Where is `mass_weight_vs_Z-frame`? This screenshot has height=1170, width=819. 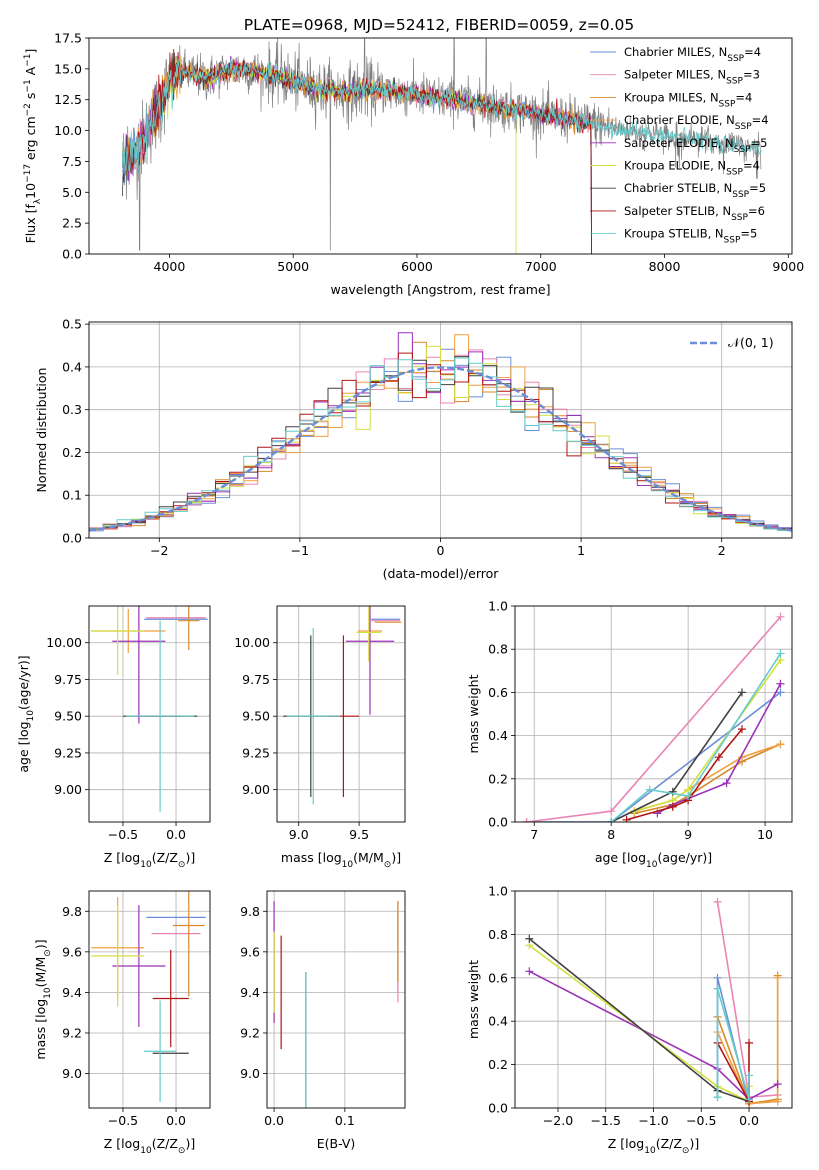 mass_weight_vs_Z-frame is located at coordinates (653, 999).